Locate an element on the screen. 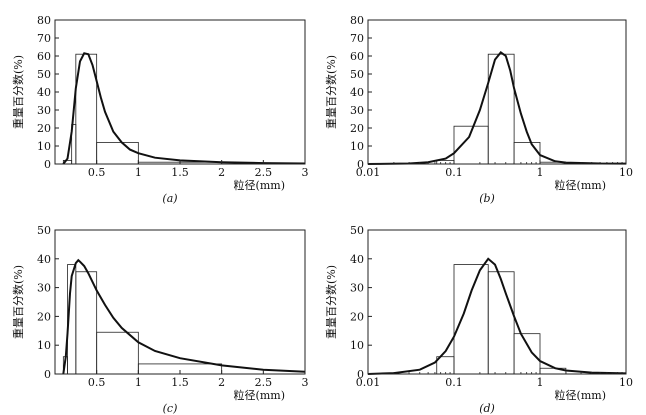 The image size is (646, 415). panel-label: (a) is located at coordinates (169, 198).